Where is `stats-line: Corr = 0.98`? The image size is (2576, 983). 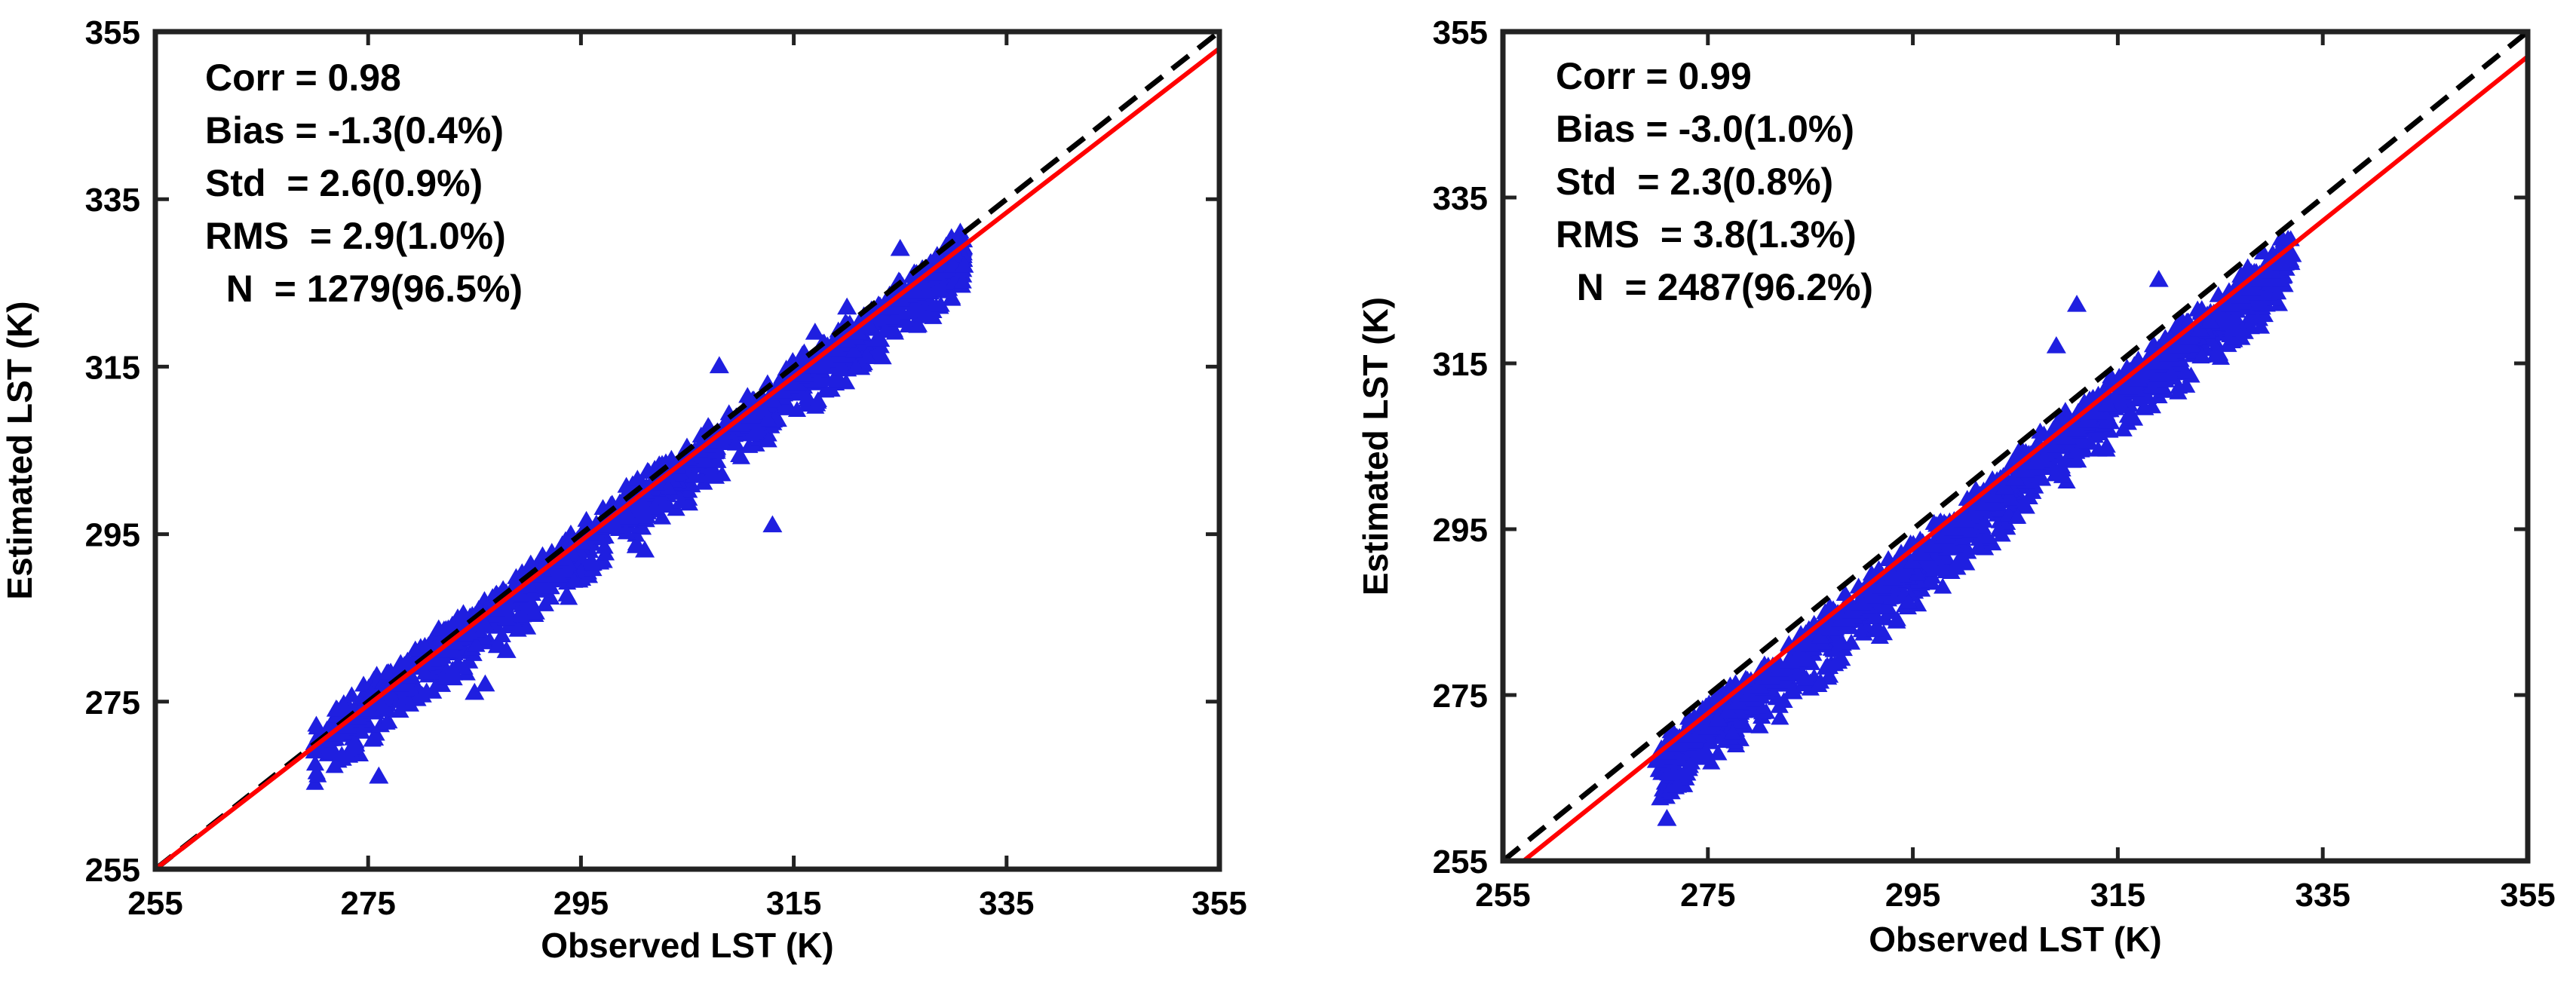
stats-line: Corr = 0.98 is located at coordinates (303, 78).